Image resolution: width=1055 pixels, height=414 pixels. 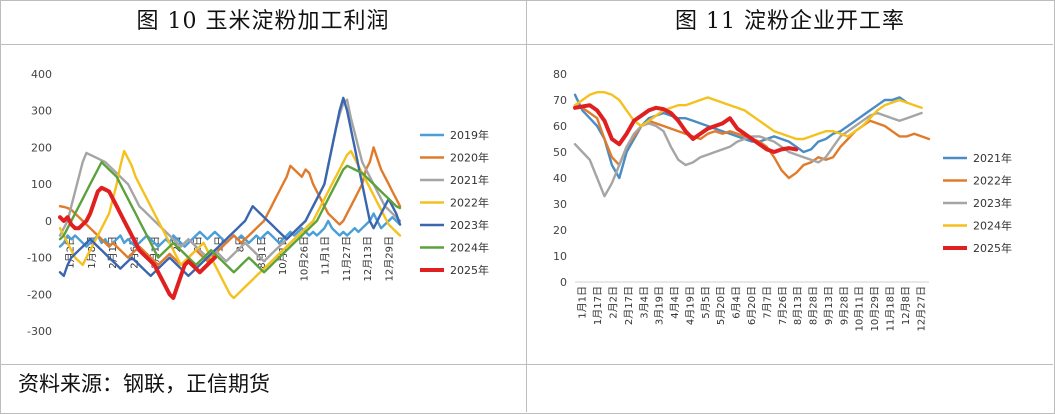 I want to click on x-tick-label: 11月1日, so click(x=326, y=255).